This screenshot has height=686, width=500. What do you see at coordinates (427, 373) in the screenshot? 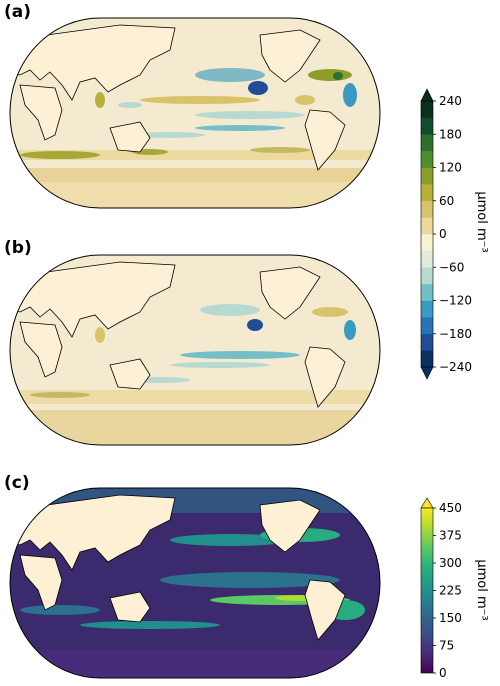
I see `colorbar-div-extend-bottom` at bounding box center [427, 373].